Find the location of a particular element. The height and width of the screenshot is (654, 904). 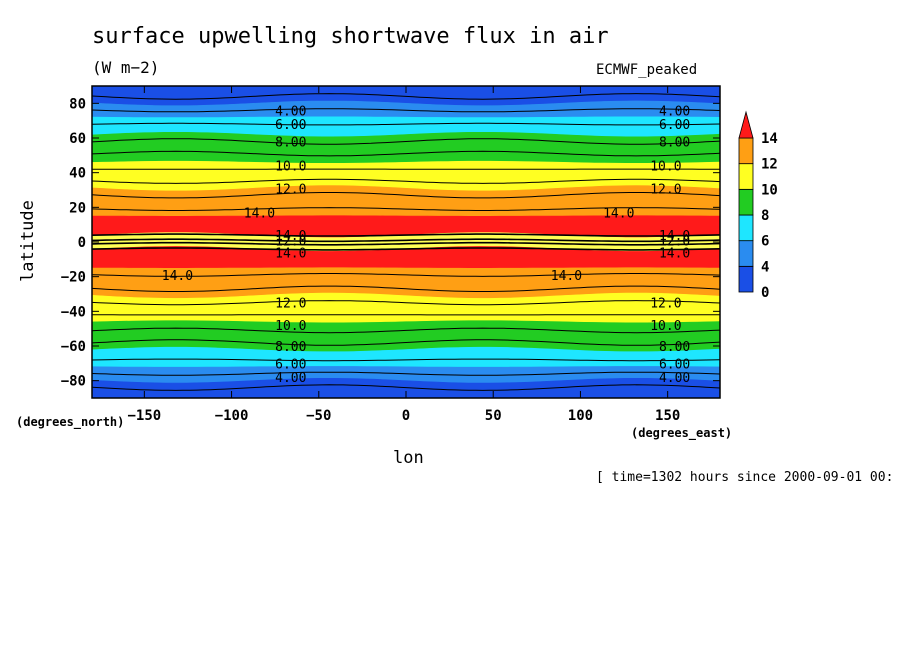

contour-label-8: 12.0 is located at coordinates (290, 189).